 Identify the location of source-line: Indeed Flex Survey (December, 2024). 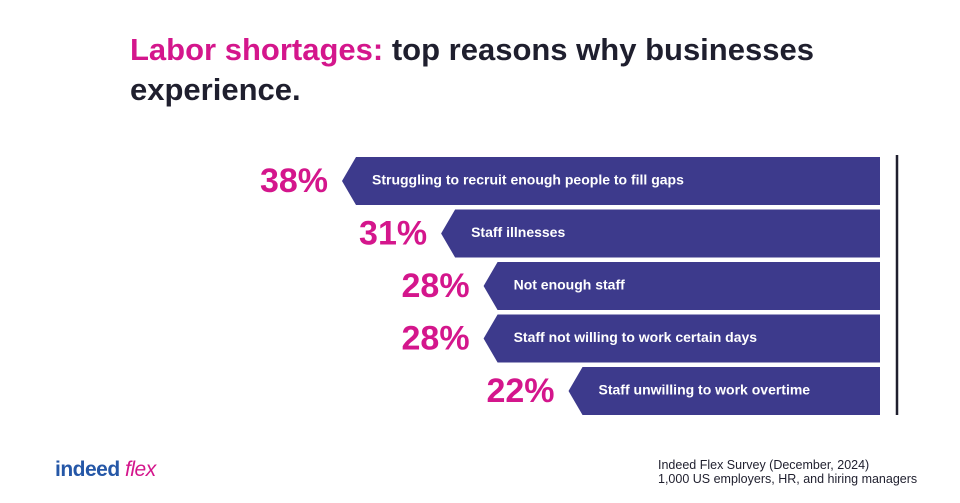
(763, 465).